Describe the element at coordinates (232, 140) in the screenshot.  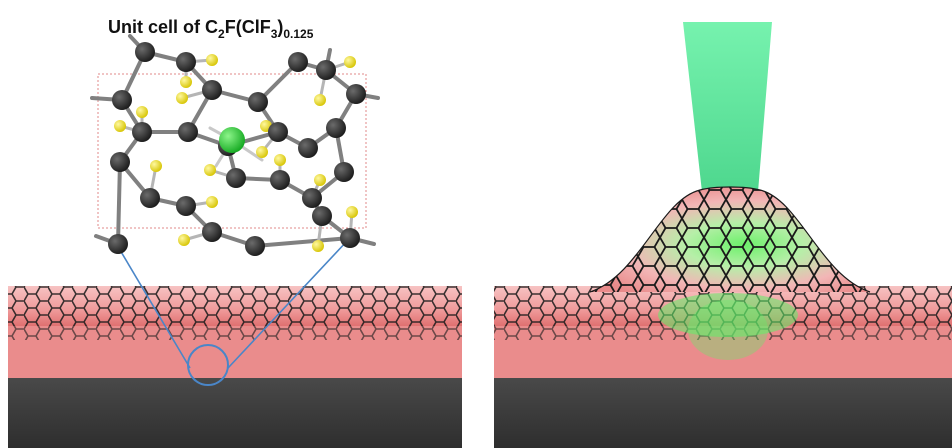
I see `chlorine-atom` at that location.